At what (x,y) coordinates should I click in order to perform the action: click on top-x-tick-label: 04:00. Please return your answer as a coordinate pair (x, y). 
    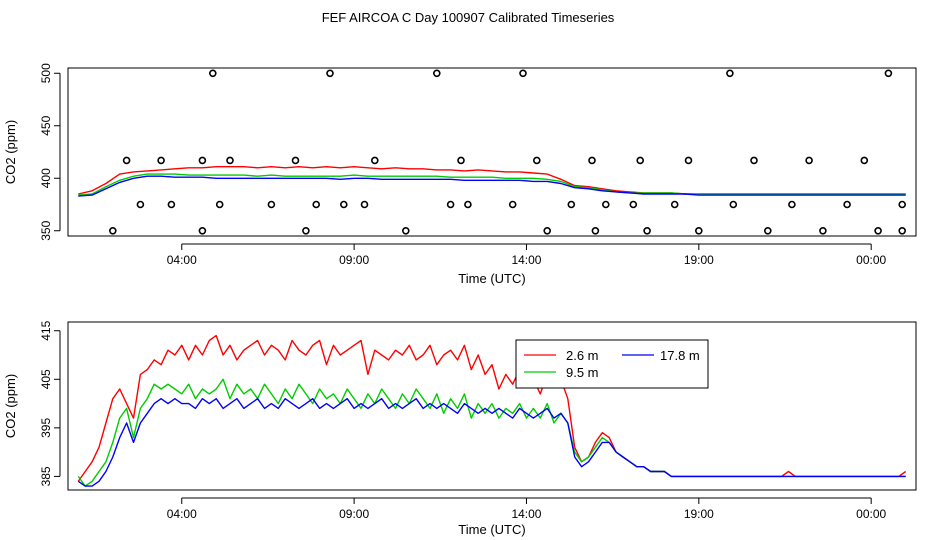
    Looking at the image, I should click on (182, 260).